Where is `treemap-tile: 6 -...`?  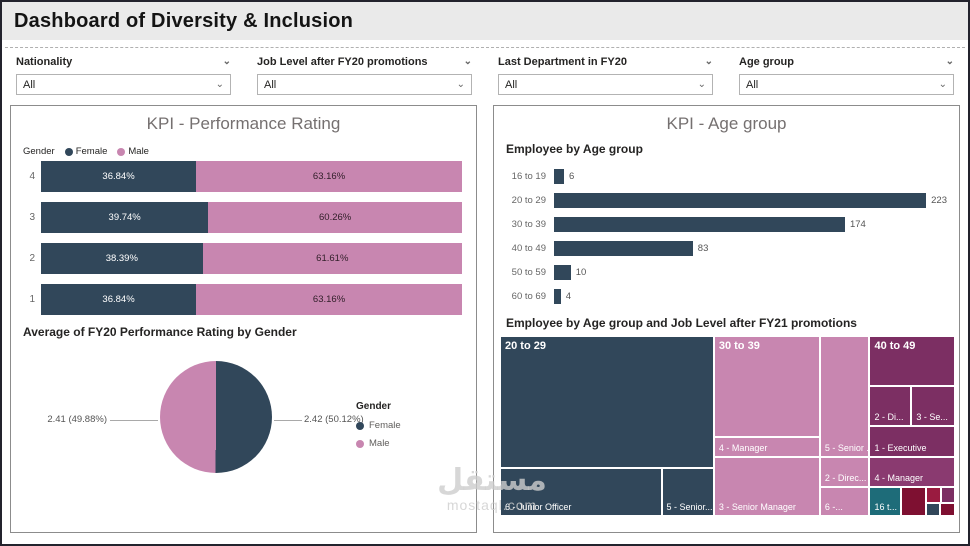
treemap-tile: 6 -... is located at coordinates (844, 501).